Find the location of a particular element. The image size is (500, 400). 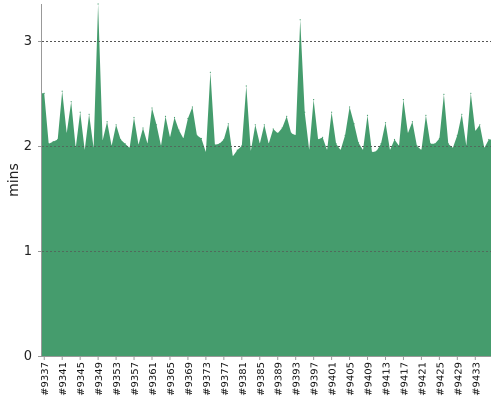

x-tick-label: #9385 is located at coordinates (261, 379).